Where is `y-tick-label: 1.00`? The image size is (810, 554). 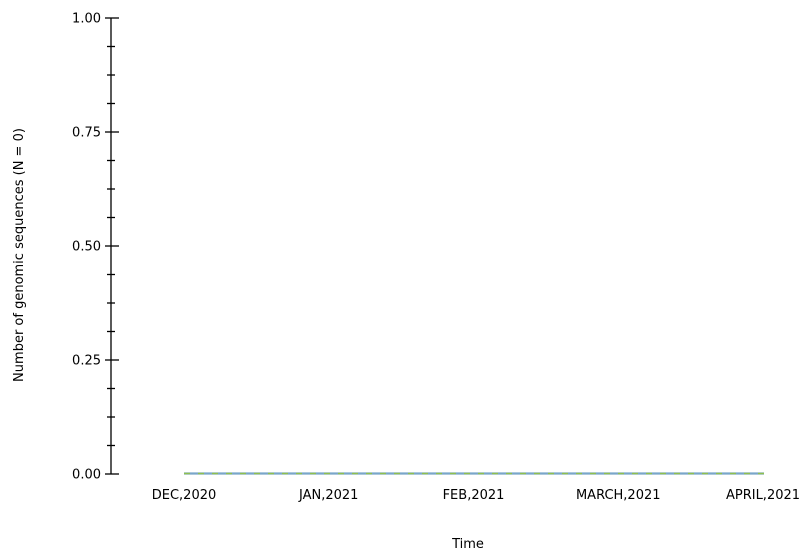
y-tick-label: 1.00 is located at coordinates (86, 19).